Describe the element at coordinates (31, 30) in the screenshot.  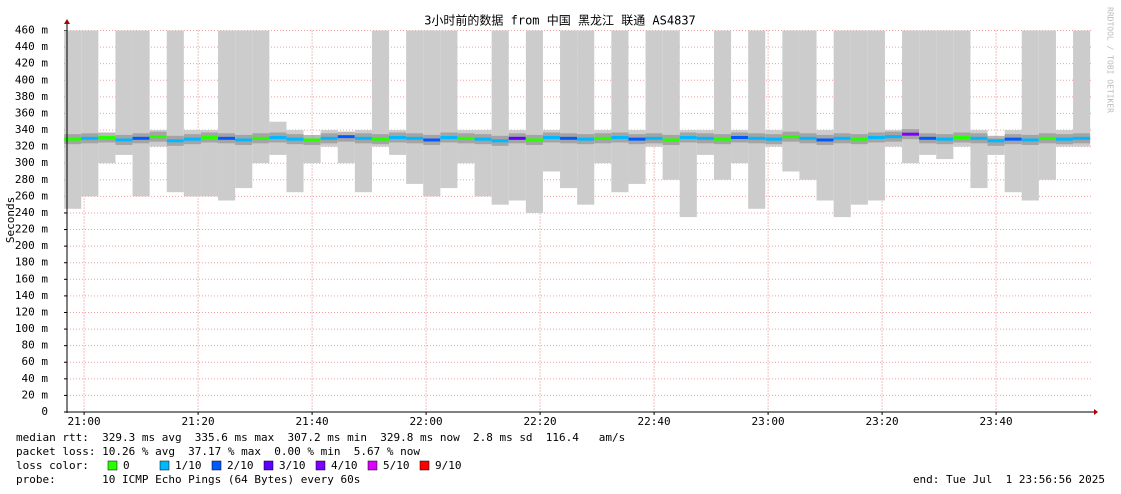
I see `y-tick-label: 460 m` at that location.